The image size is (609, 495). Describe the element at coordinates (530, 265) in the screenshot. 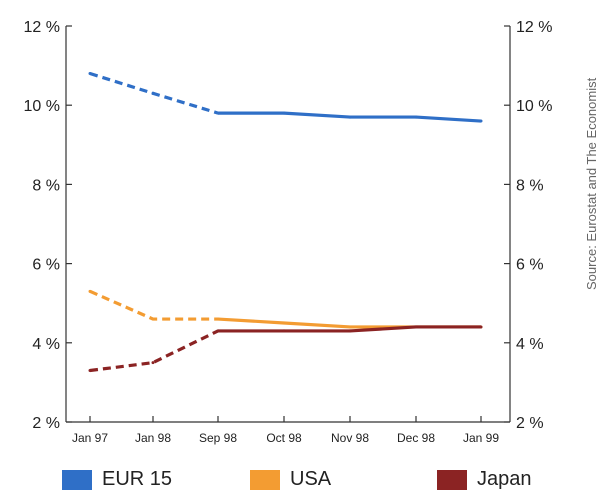

I see `y-tick-label-right: 6 %` at that location.